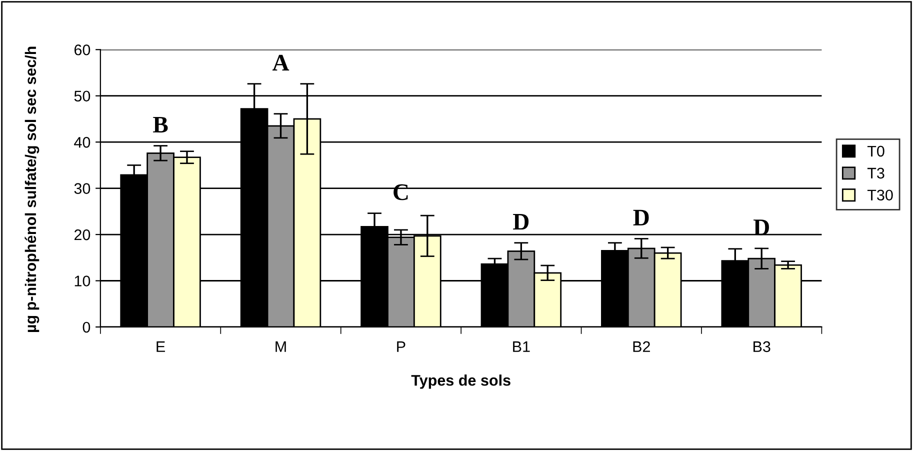 The height and width of the screenshot is (451, 913). What do you see at coordinates (641, 346) in the screenshot?
I see `x-tick-label: B2` at bounding box center [641, 346].